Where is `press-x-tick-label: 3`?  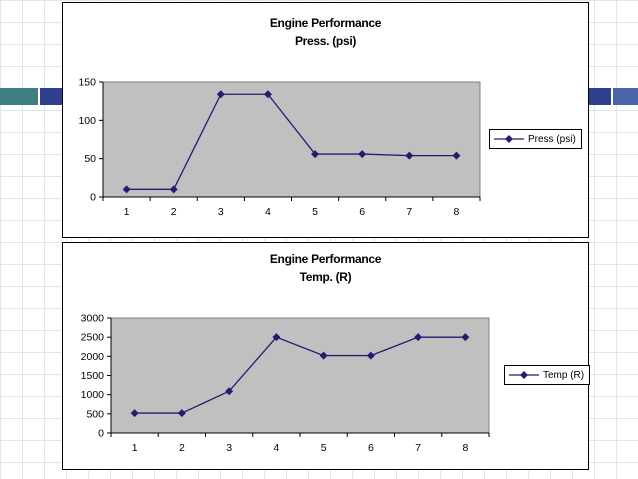
press-x-tick-label: 3 is located at coordinates (221, 212).